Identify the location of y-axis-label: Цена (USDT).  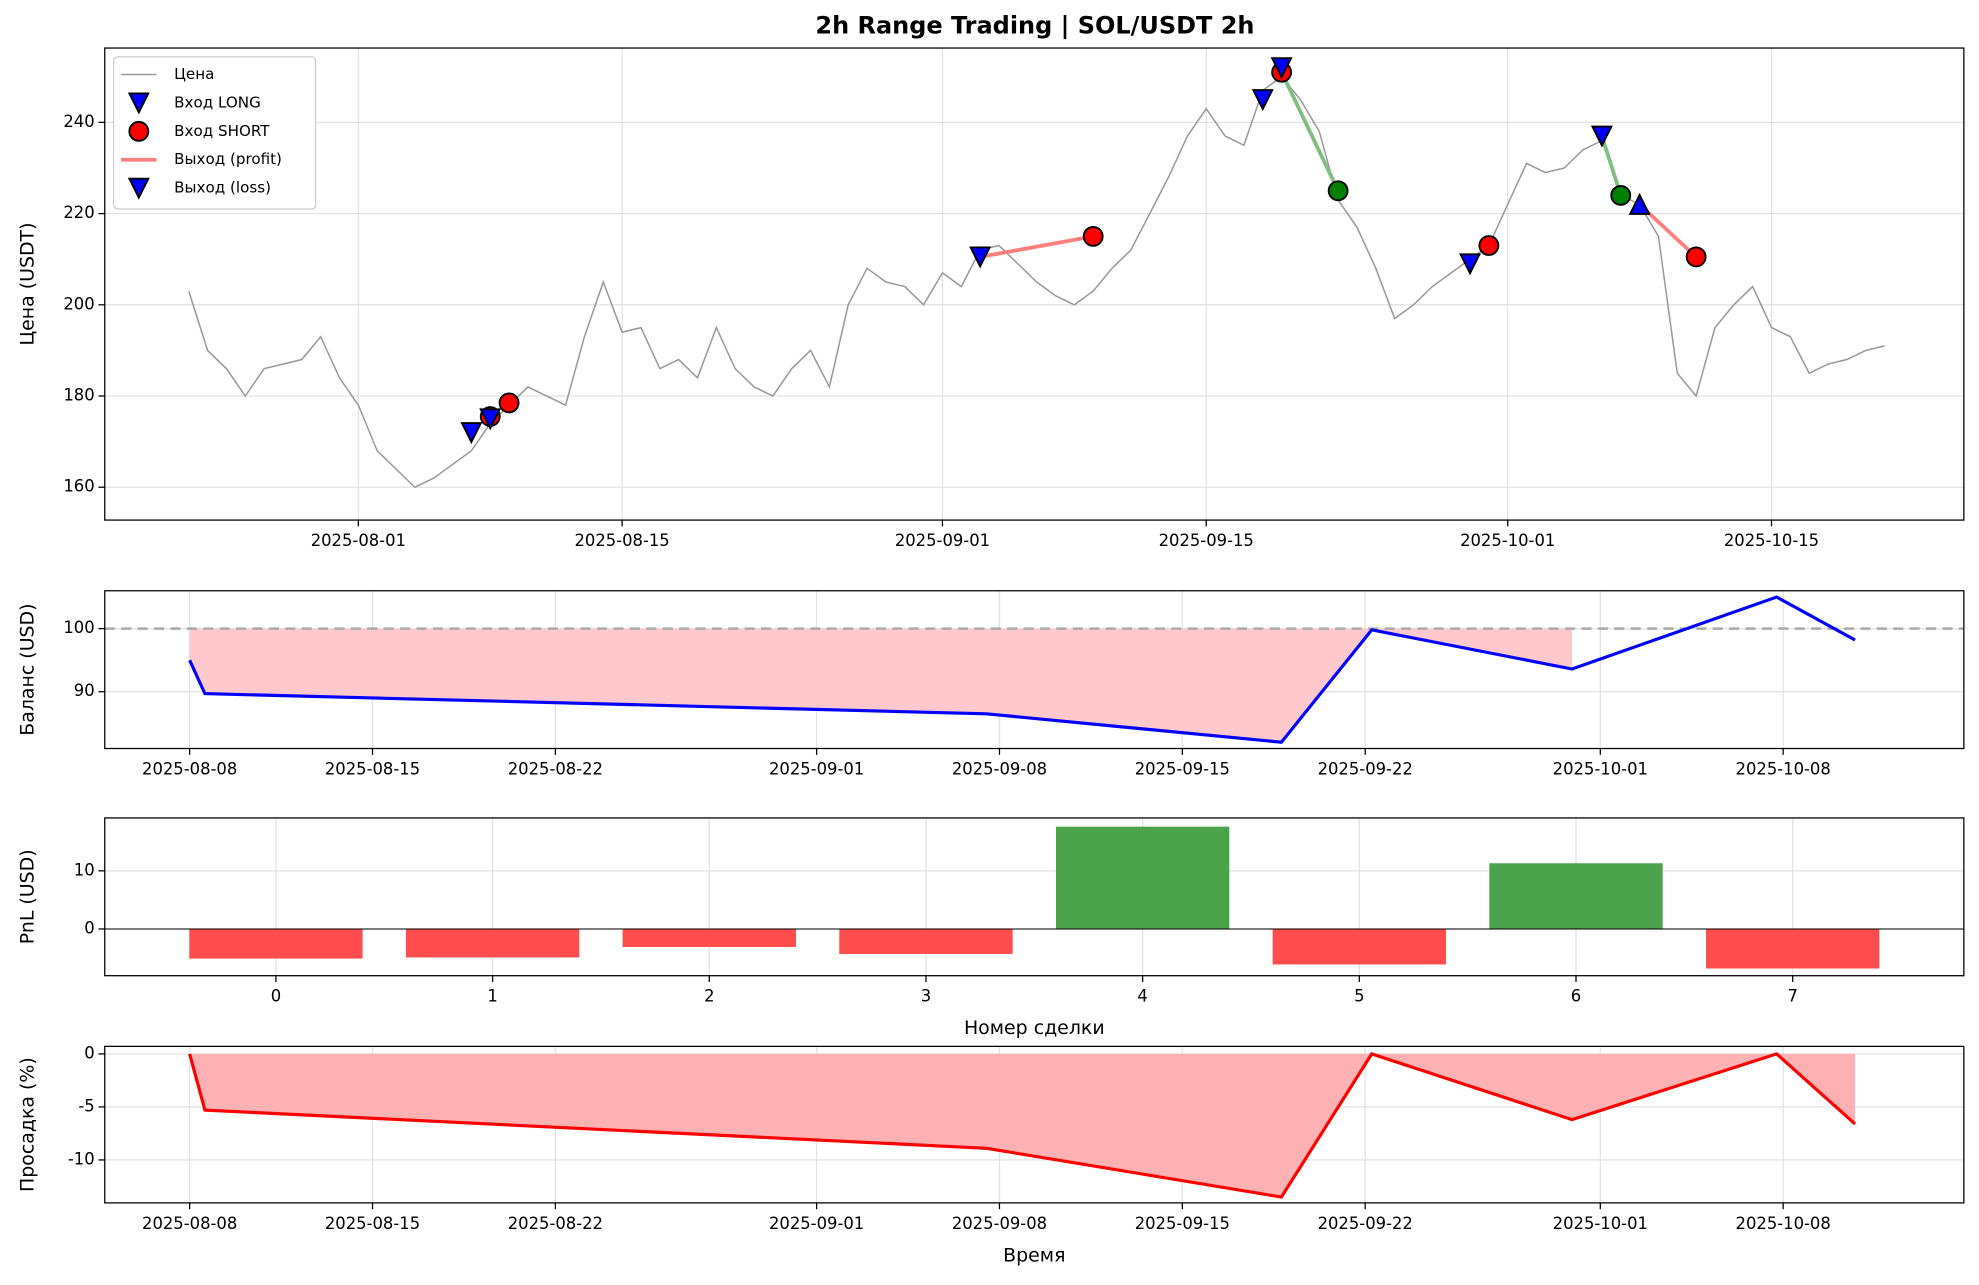
(27, 284).